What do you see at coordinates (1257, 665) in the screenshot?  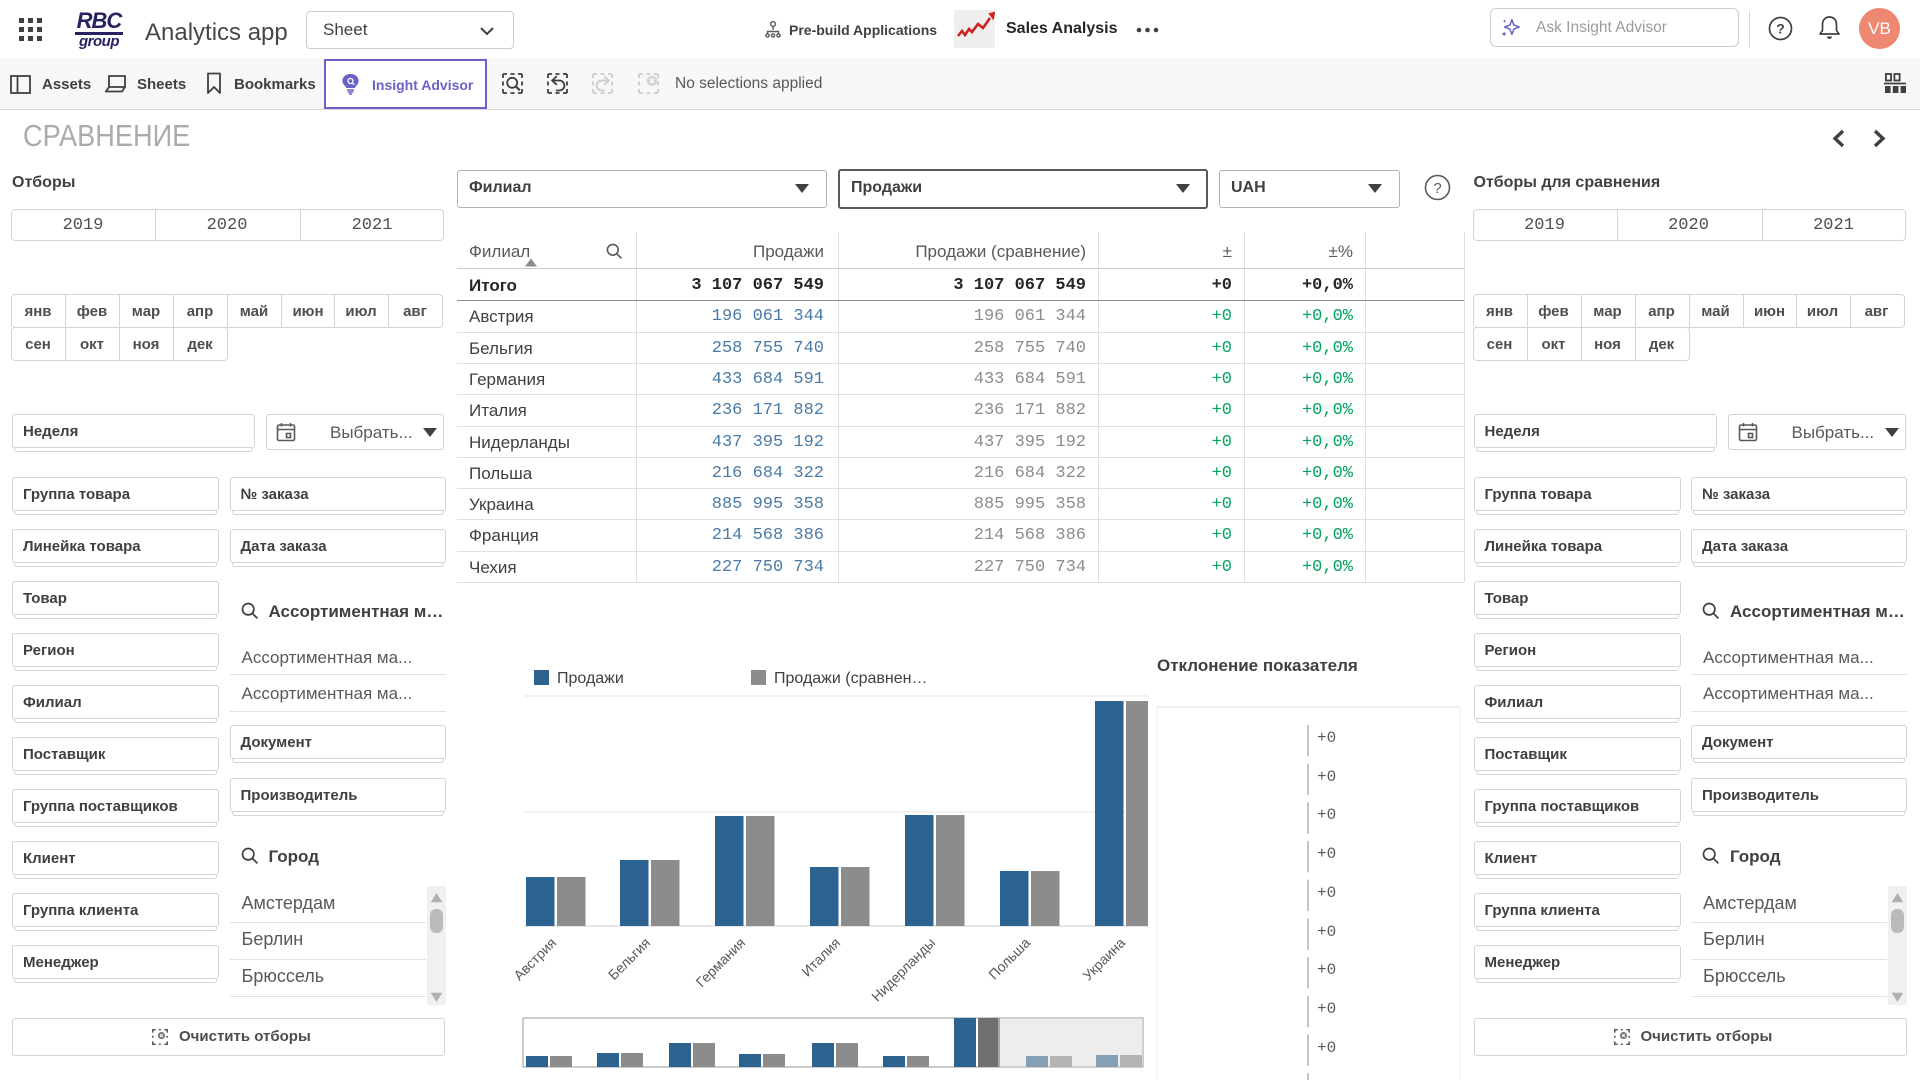 I see `svg-text: Отклонение показателя` at bounding box center [1257, 665].